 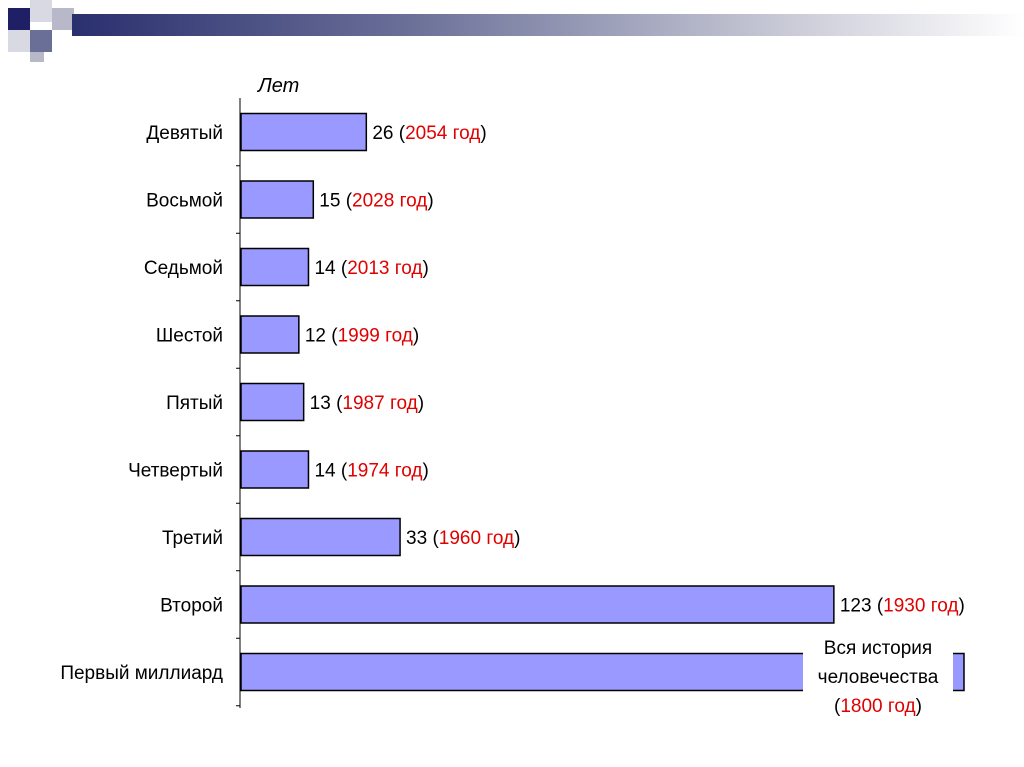 What do you see at coordinates (878, 706) in the screenshot?
I see `annotation-line3: (1800 год)` at bounding box center [878, 706].